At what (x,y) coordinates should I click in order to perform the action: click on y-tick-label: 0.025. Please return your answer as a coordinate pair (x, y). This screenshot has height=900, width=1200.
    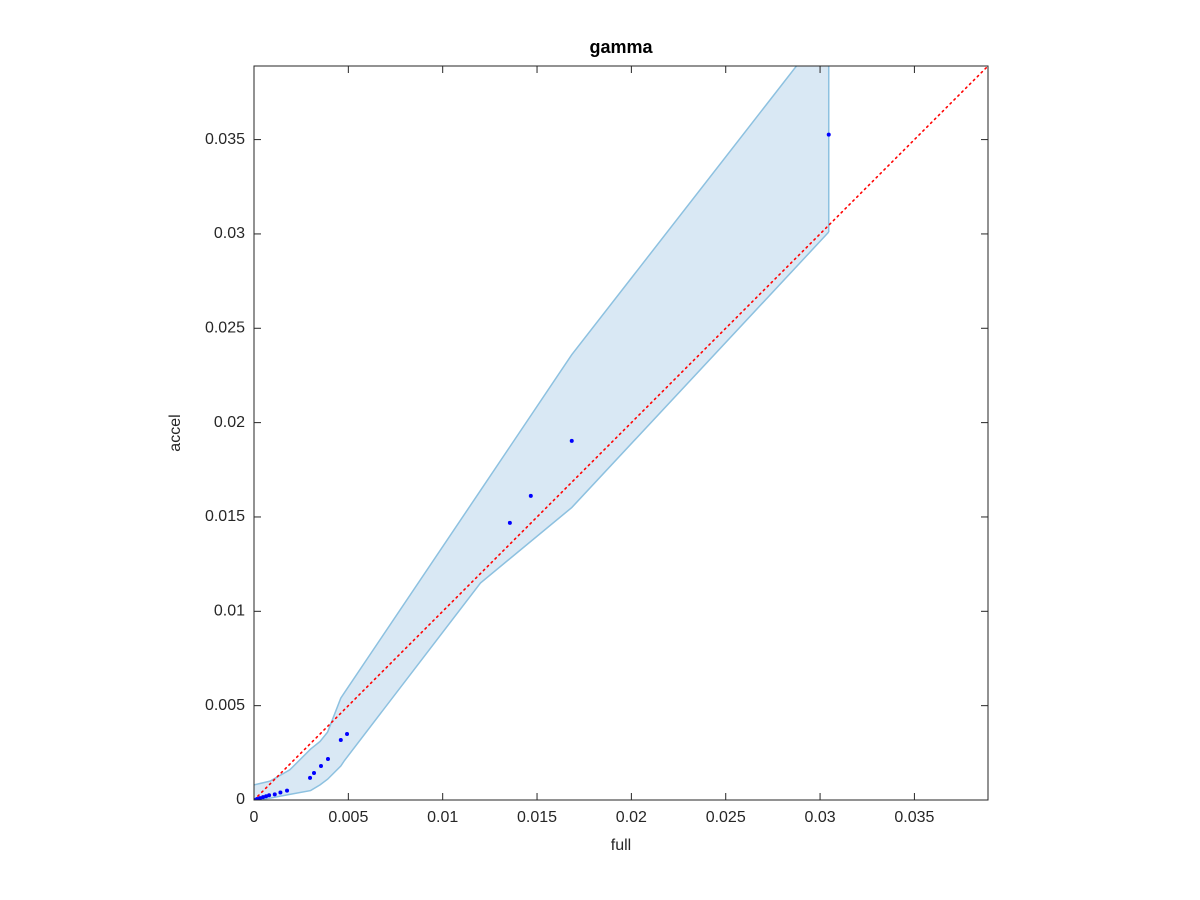
    Looking at the image, I should click on (225, 327).